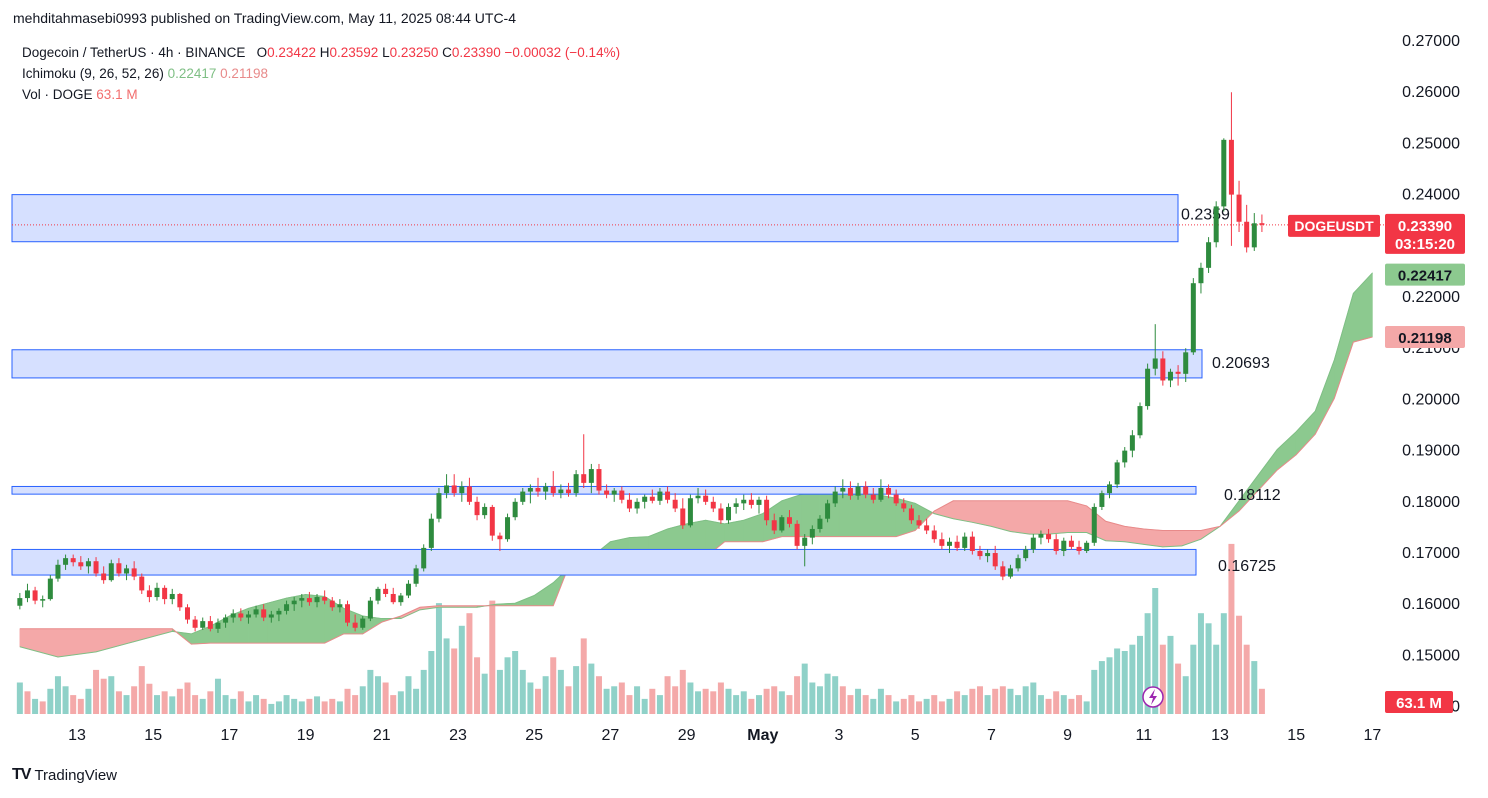 The height and width of the screenshot is (798, 1488). I want to click on tradingview-logo: TV TradingView, so click(64, 775).